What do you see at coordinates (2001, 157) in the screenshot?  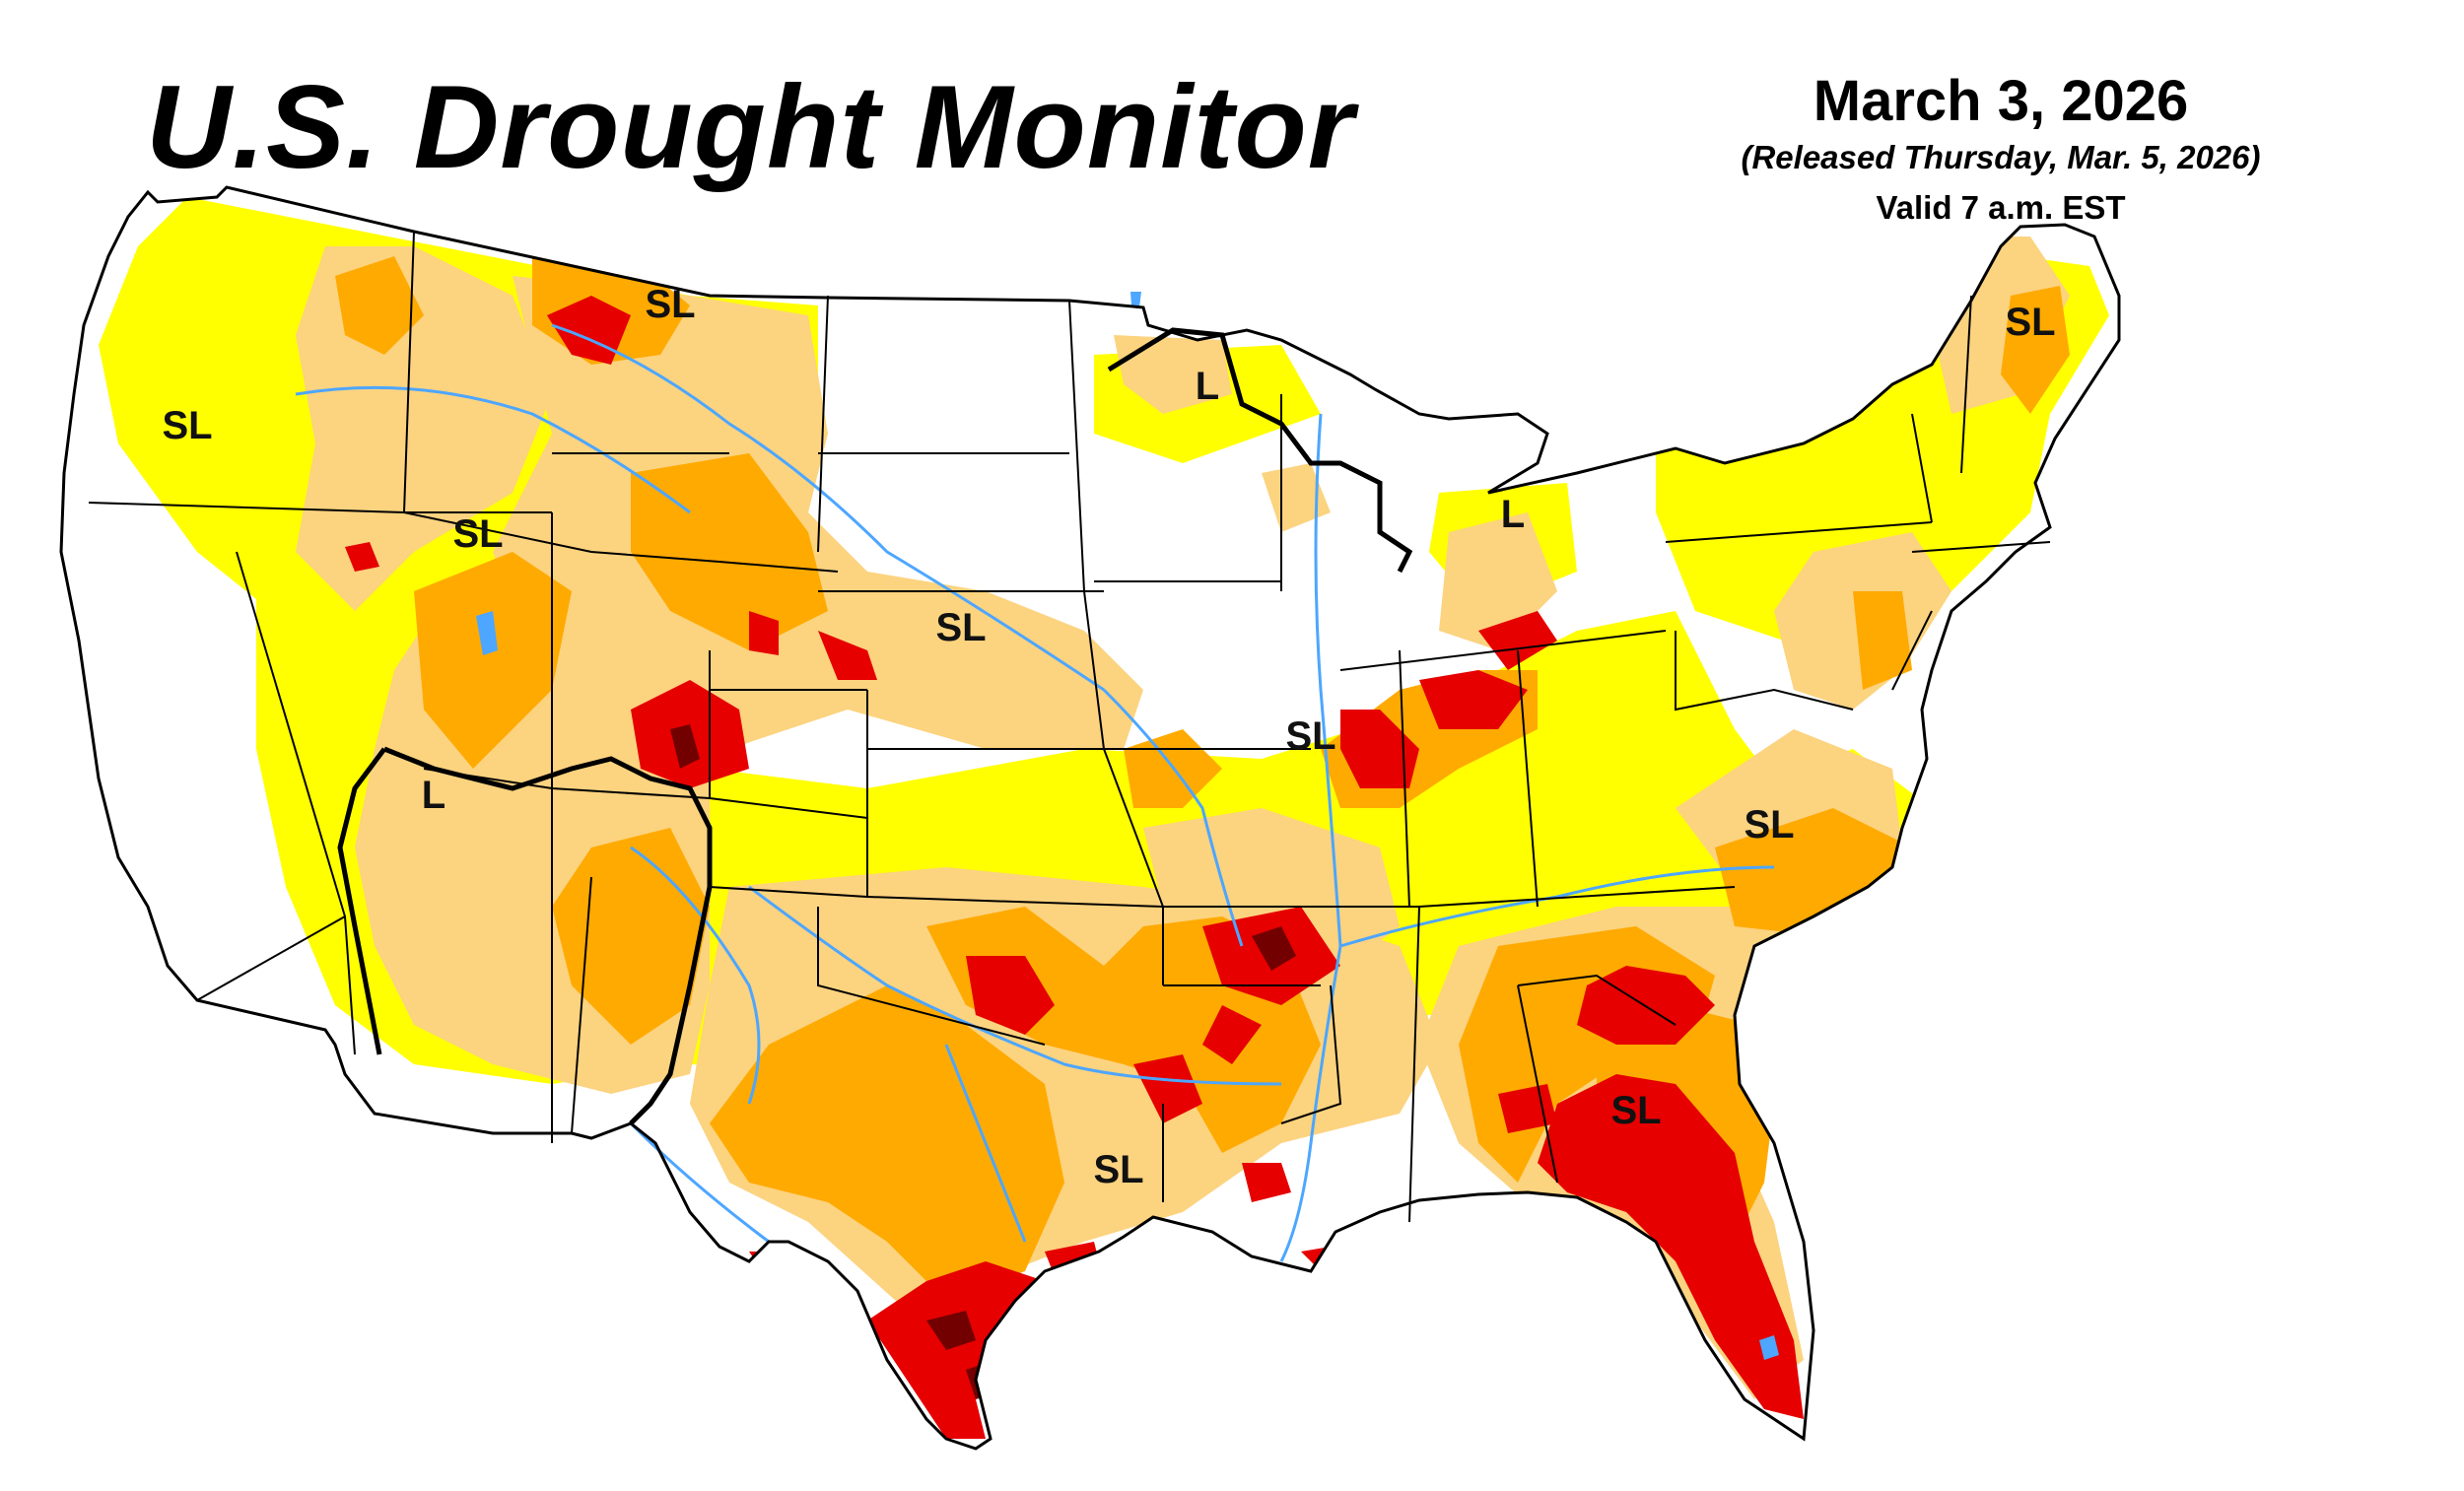 I see `release-date: (Released Thursday, Mar. 5, 2026)` at bounding box center [2001, 157].